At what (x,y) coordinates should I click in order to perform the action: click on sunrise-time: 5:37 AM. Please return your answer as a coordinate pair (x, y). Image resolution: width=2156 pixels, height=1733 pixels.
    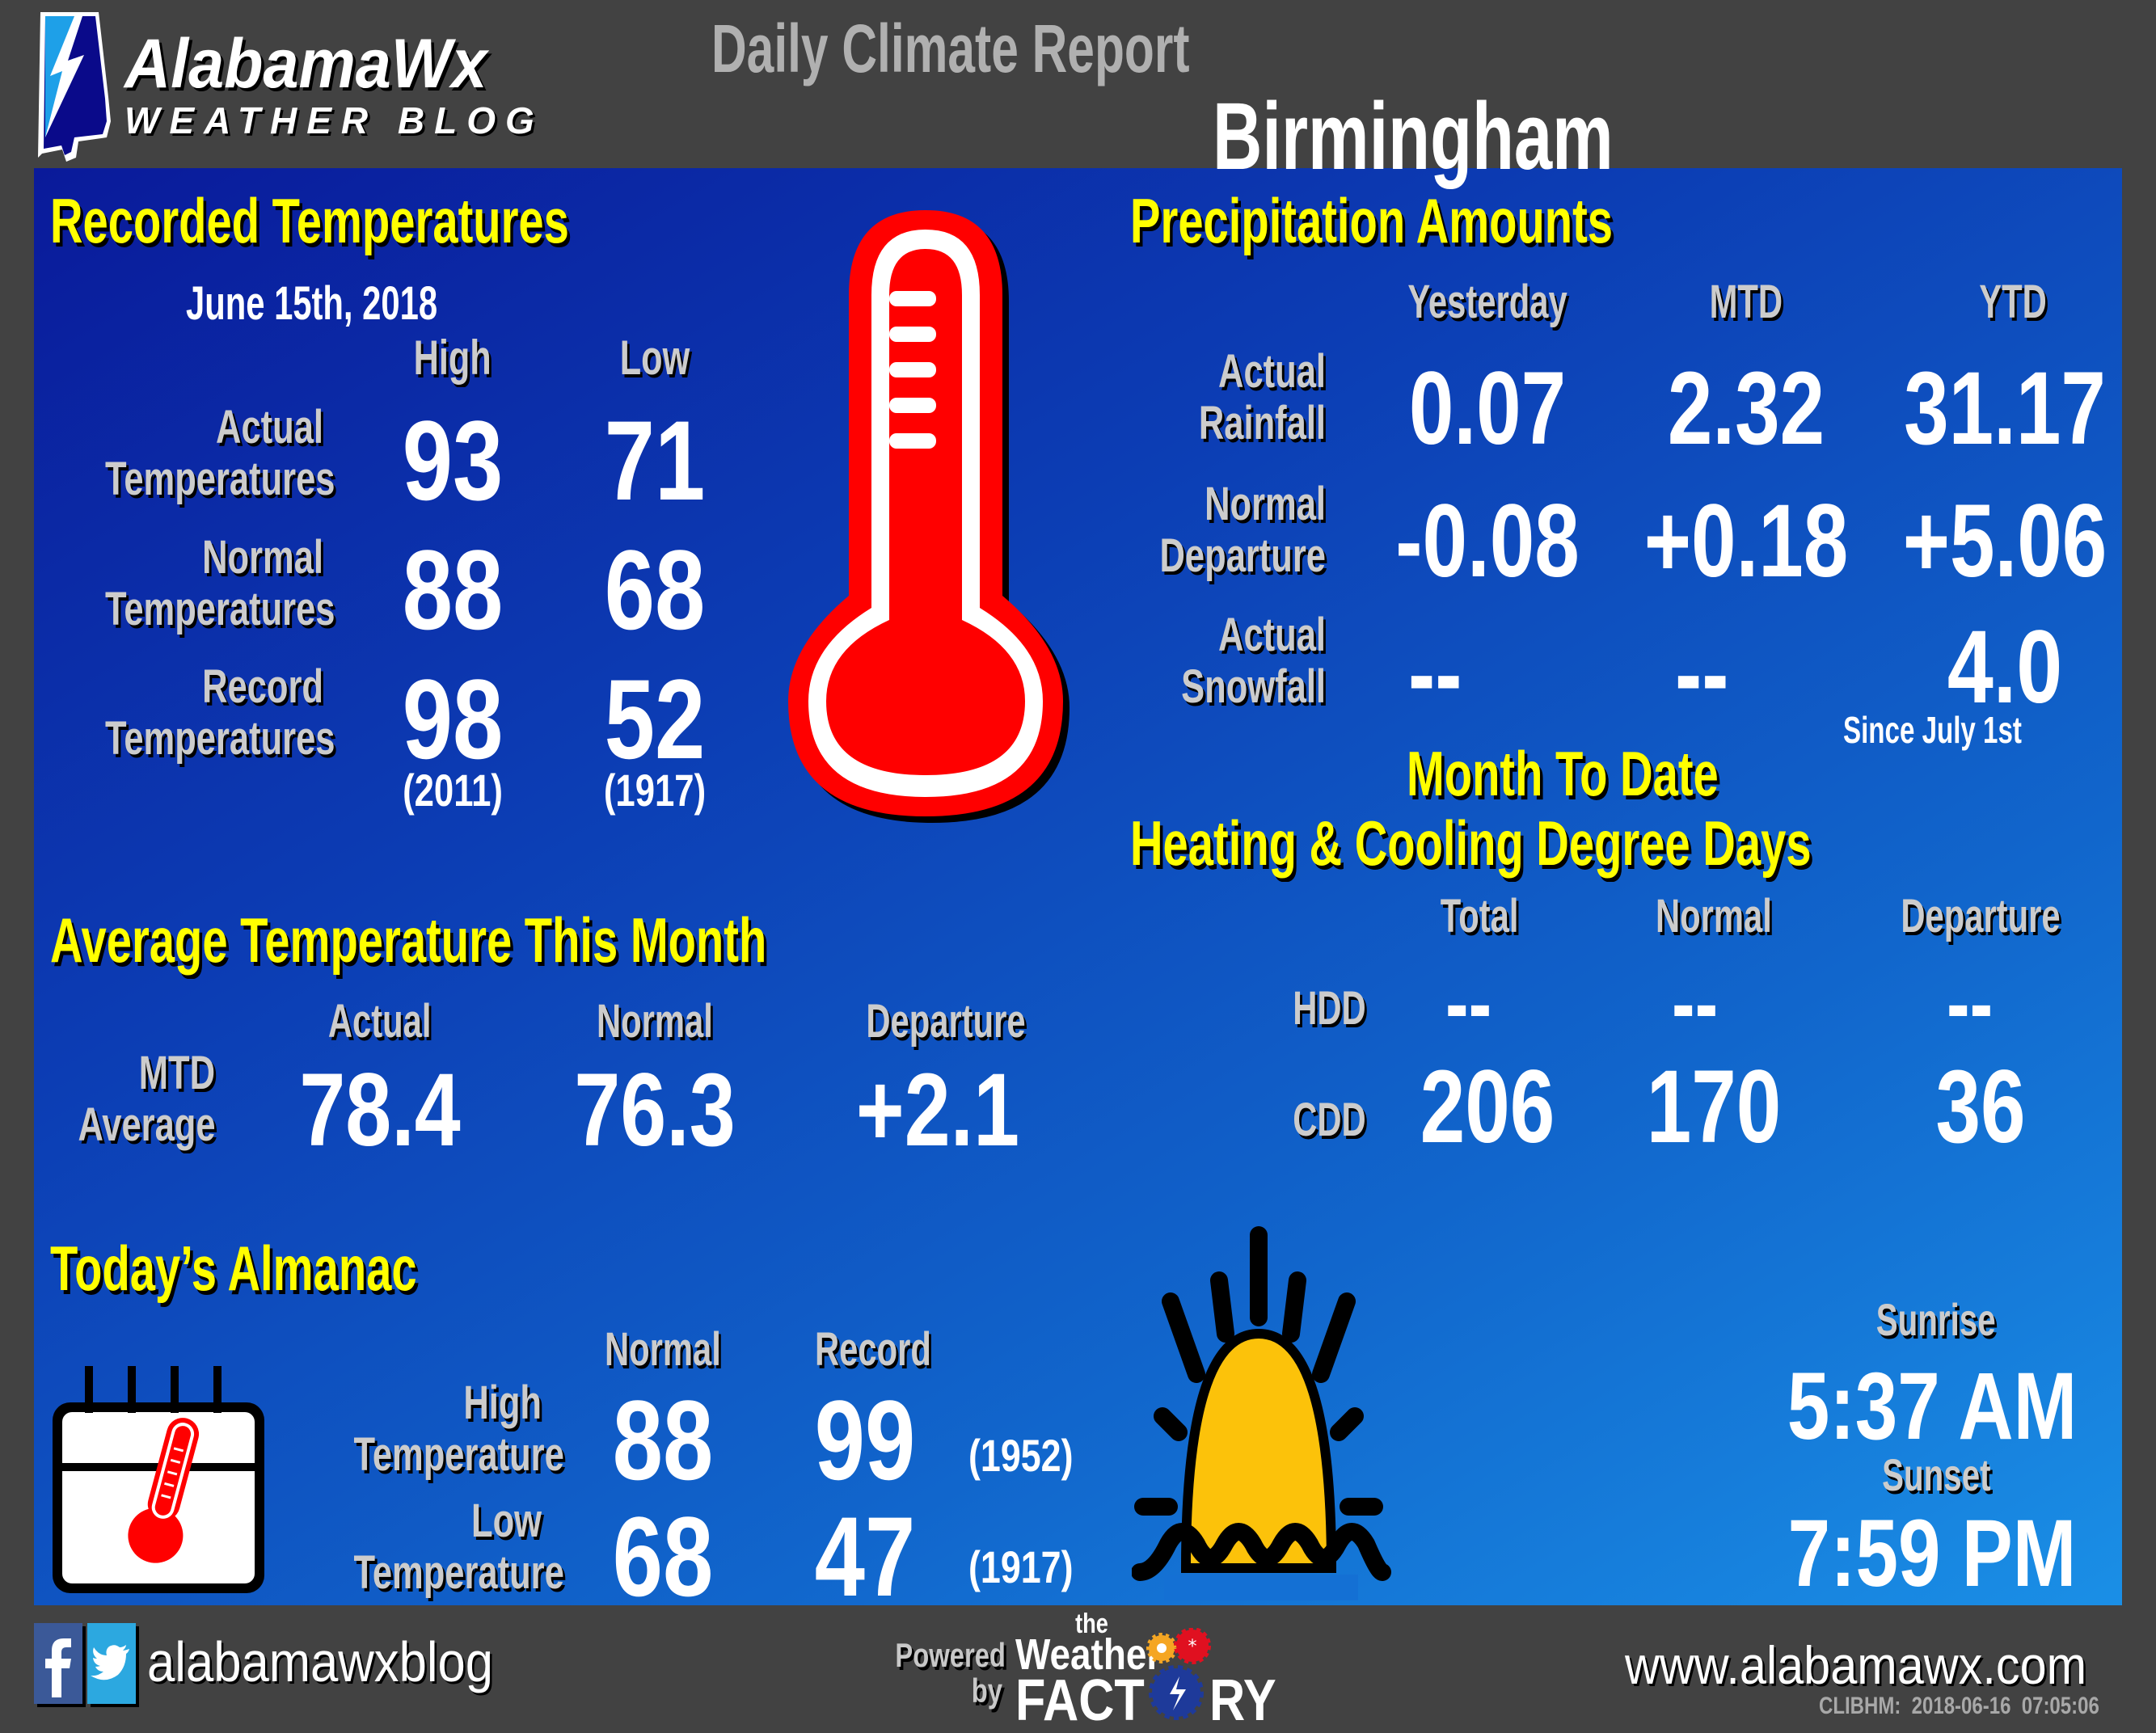
    Looking at the image, I should click on (1933, 1406).